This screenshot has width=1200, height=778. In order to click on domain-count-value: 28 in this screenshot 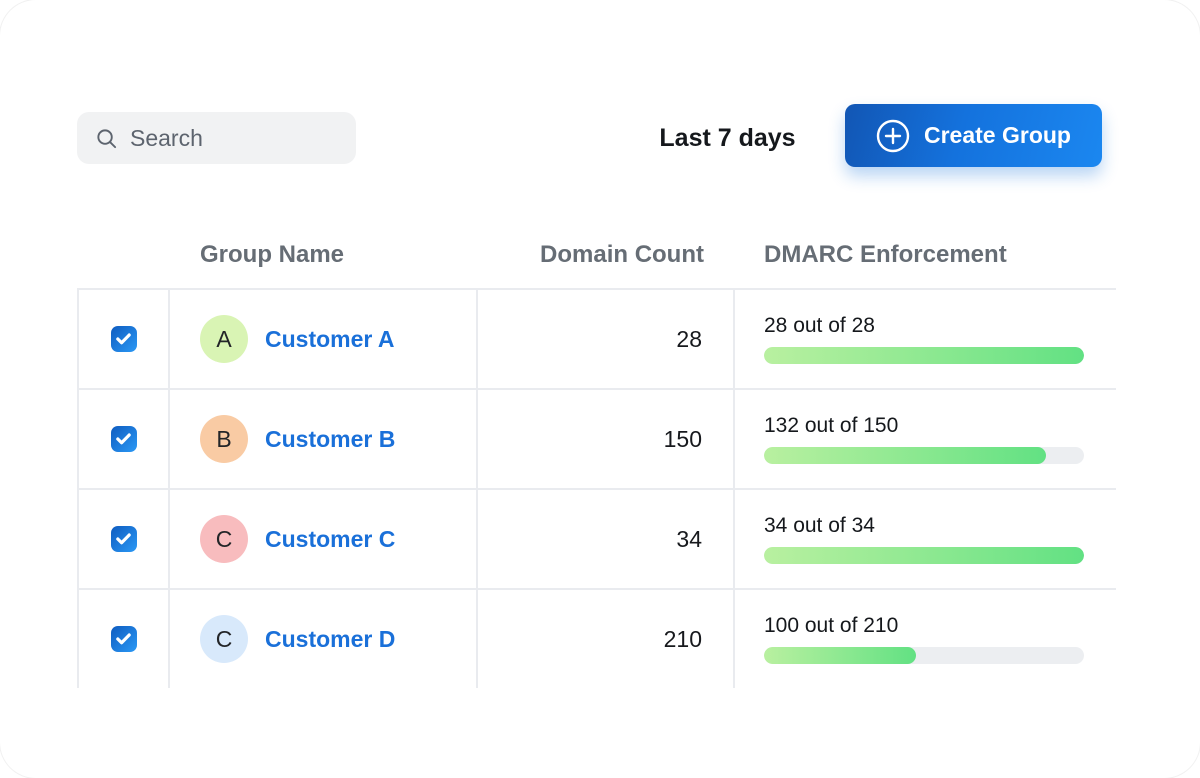, I will do `click(689, 338)`.